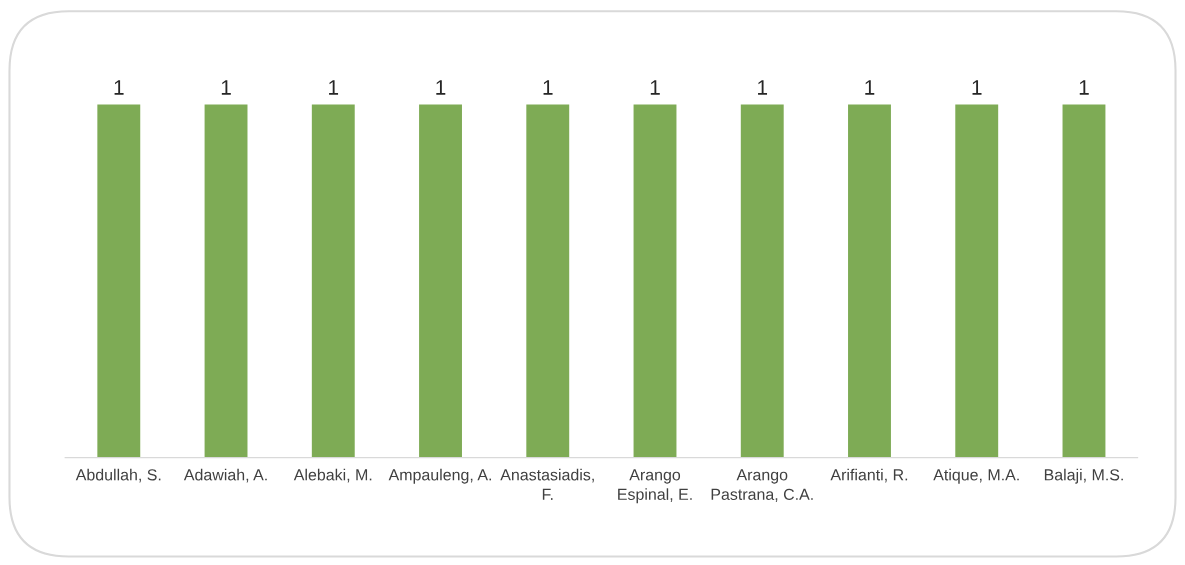 The height and width of the screenshot is (565, 1185). Describe the element at coordinates (440, 476) in the screenshot. I see `x-tick-label: Ampauleng, A.` at that location.